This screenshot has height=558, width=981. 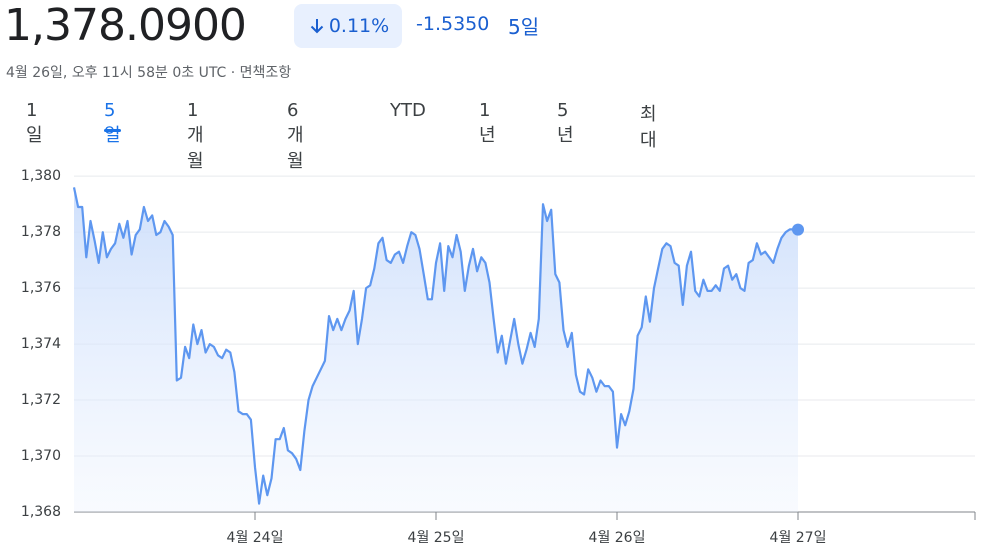 What do you see at coordinates (125, 25) in the screenshot?
I see `price: 1,378.0900` at bounding box center [125, 25].